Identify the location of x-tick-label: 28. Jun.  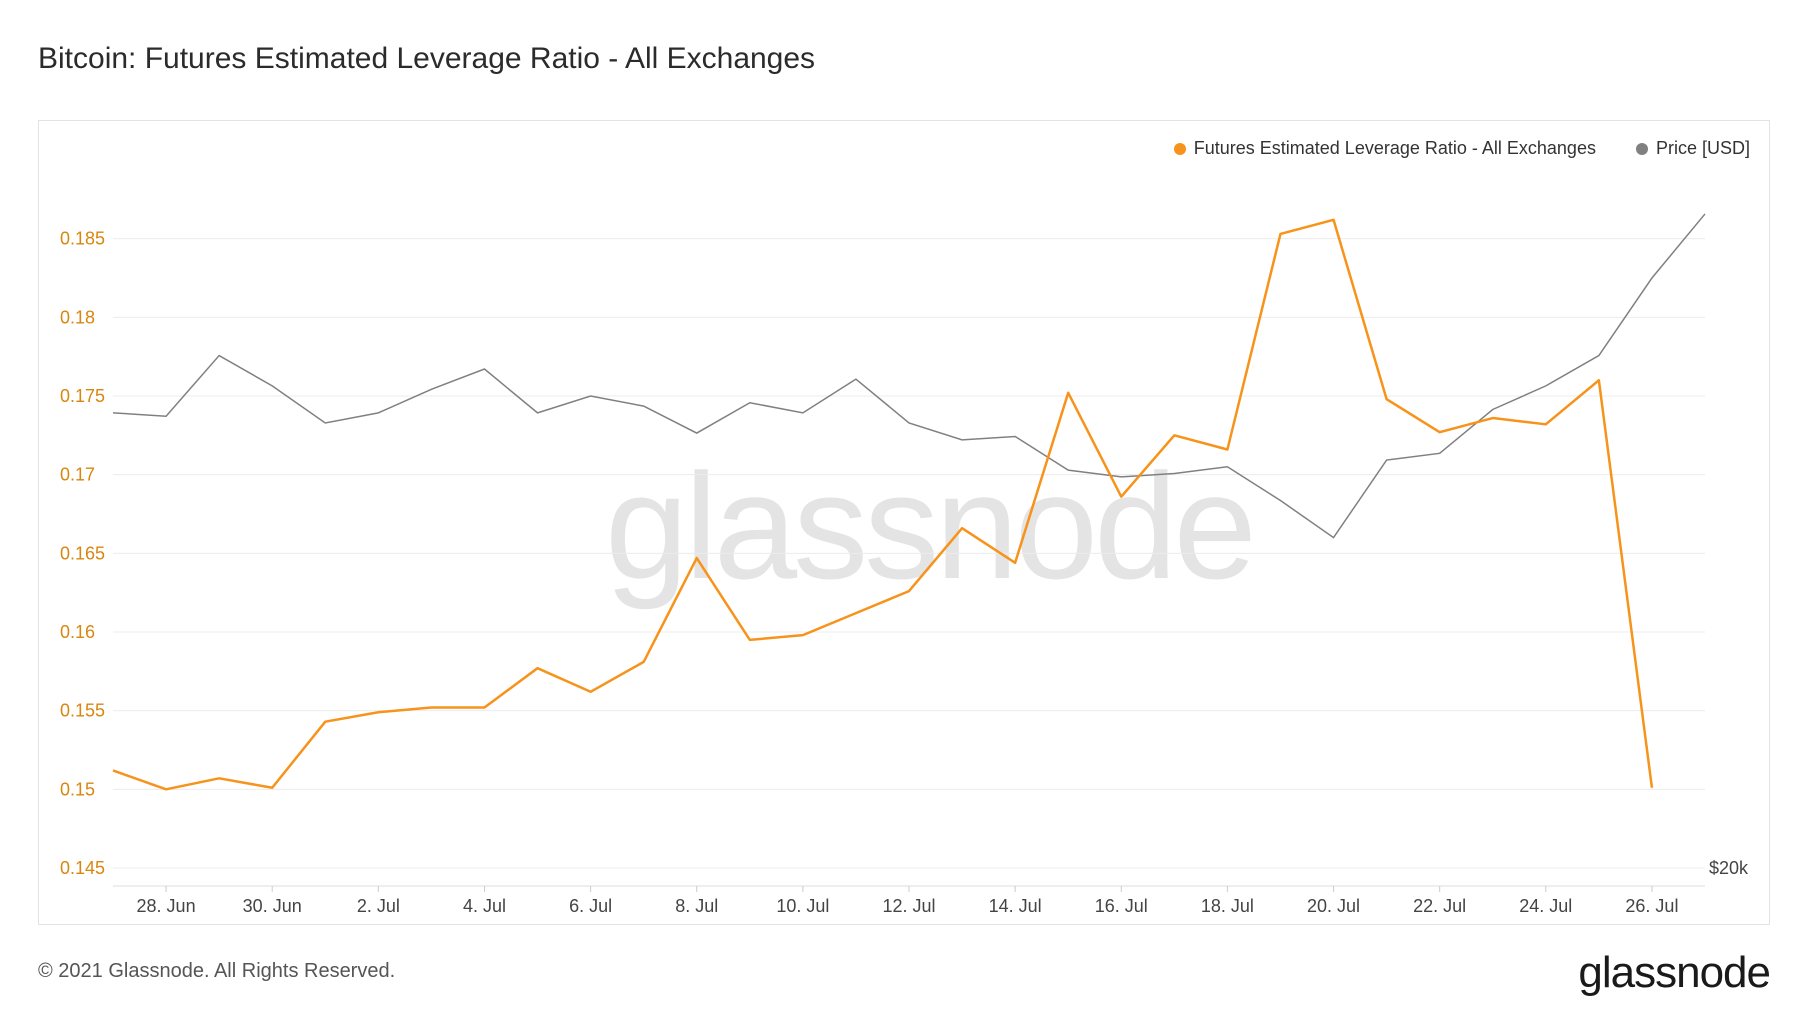
(166, 906).